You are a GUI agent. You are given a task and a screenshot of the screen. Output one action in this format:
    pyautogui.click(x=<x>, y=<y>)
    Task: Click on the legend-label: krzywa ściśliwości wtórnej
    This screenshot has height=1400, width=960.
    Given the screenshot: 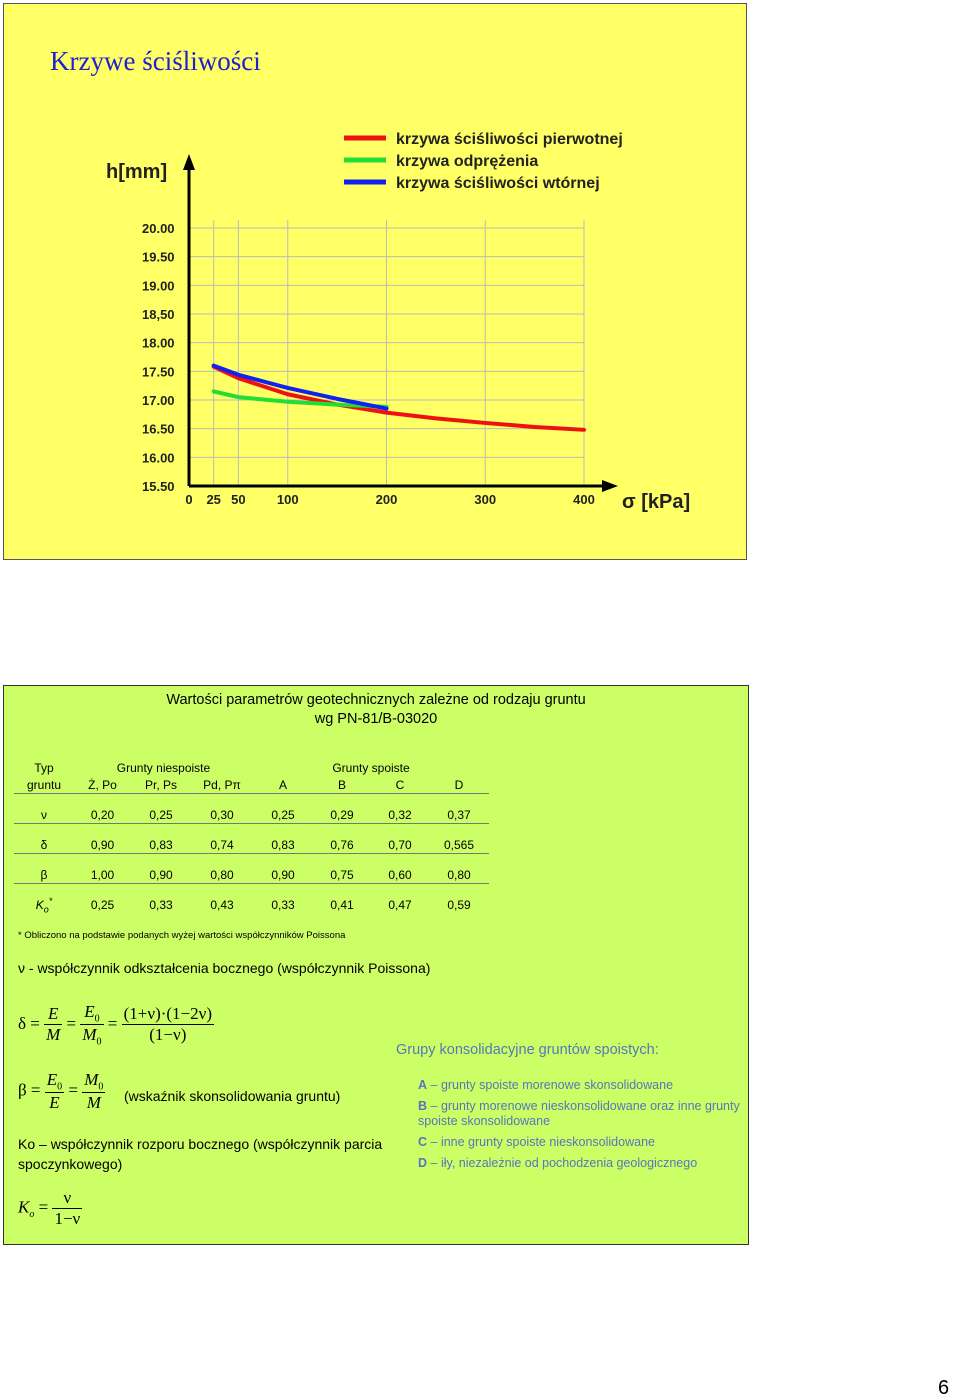 What is the action you would take?
    pyautogui.click(x=498, y=183)
    